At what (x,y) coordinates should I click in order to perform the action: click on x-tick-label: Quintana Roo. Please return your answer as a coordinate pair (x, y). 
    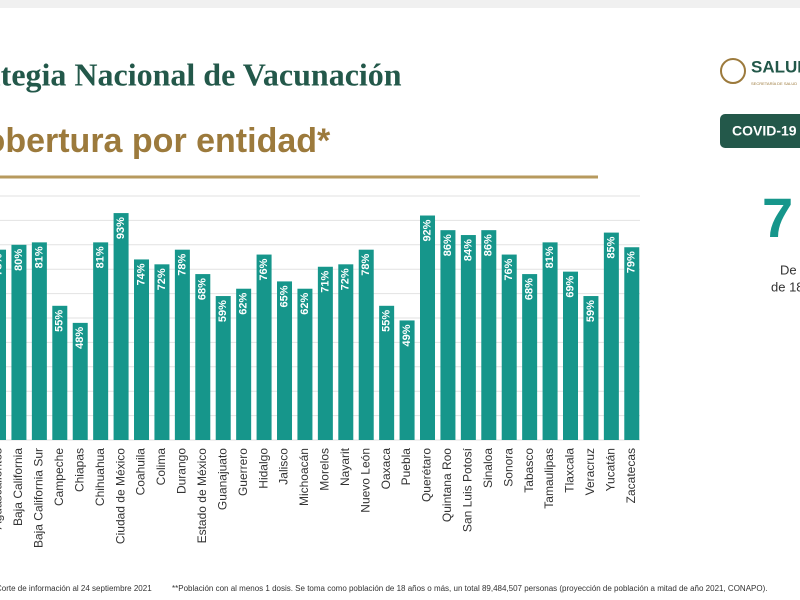
    Looking at the image, I should click on (447, 485).